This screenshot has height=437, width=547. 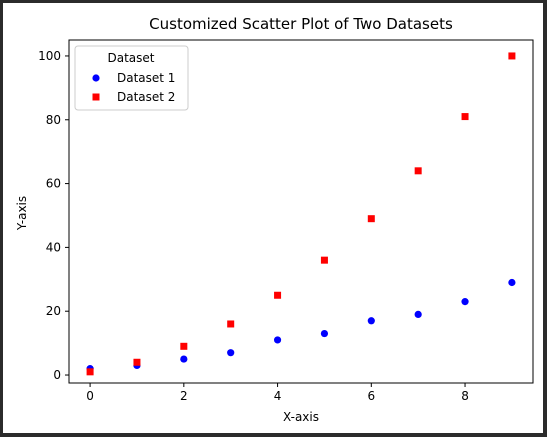 I want to click on x-tick-label: 8, so click(x=465, y=396).